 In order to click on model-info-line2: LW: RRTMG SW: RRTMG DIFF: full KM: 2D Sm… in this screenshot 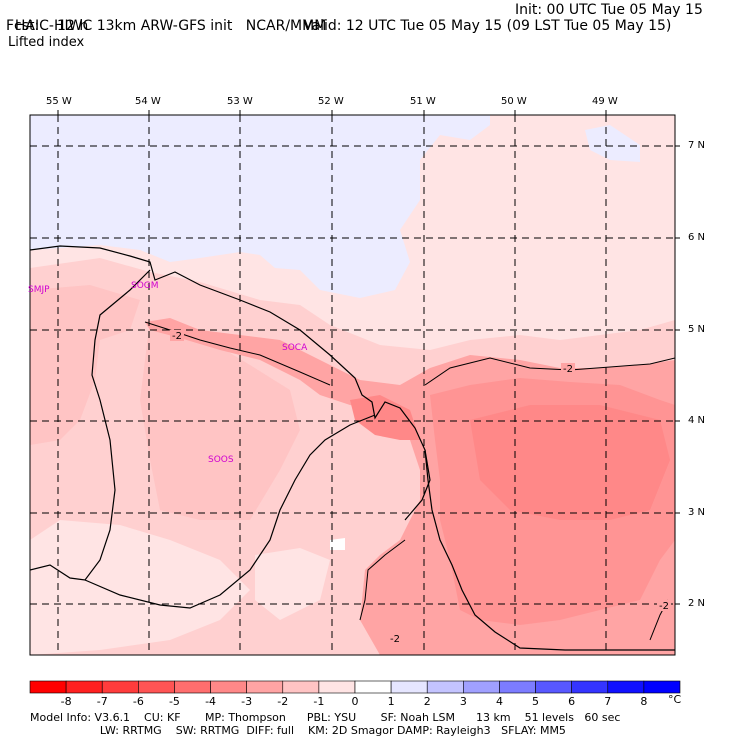, I will do `click(298, 730)`.